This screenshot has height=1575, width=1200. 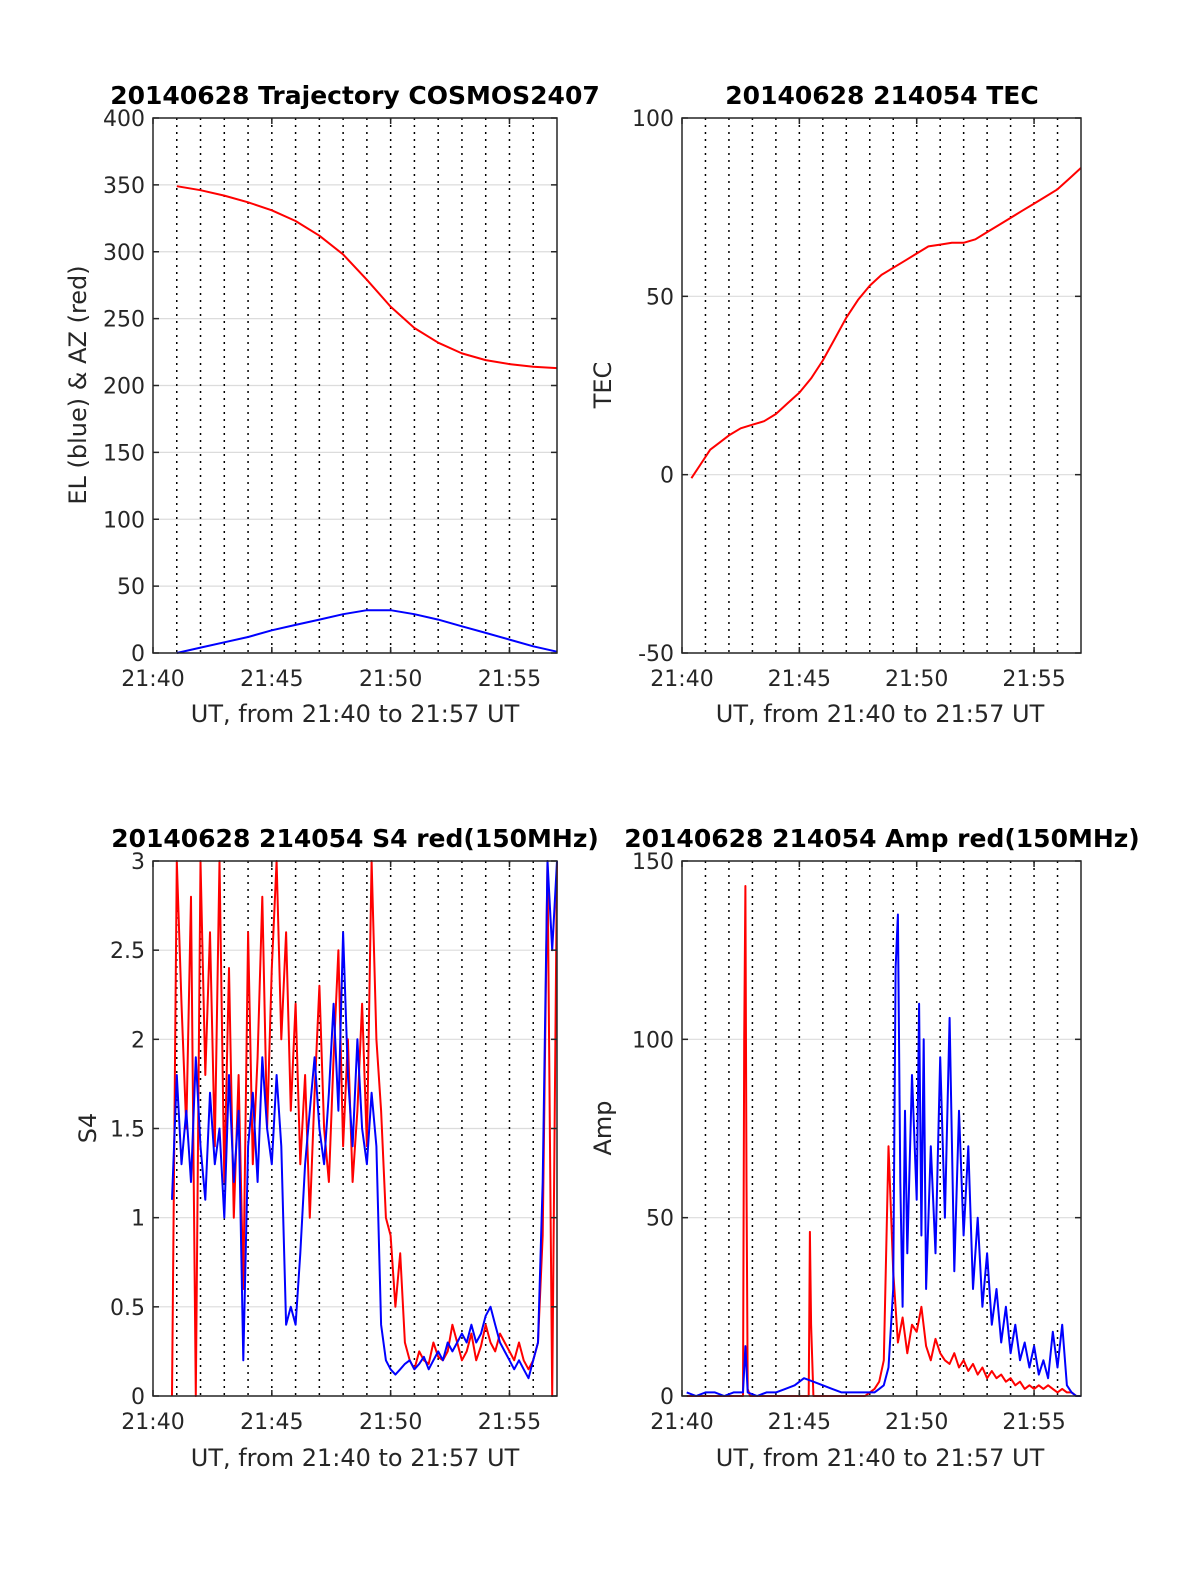 What do you see at coordinates (138, 862) in the screenshot?
I see `s4-y-tick-label: 3` at bounding box center [138, 862].